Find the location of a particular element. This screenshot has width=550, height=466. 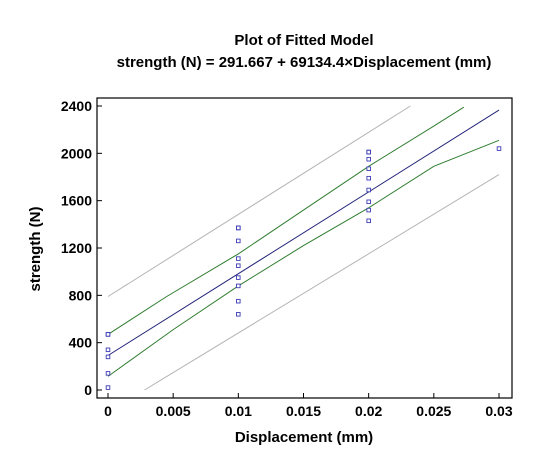

y-tick-label: 400 is located at coordinates (81, 343).